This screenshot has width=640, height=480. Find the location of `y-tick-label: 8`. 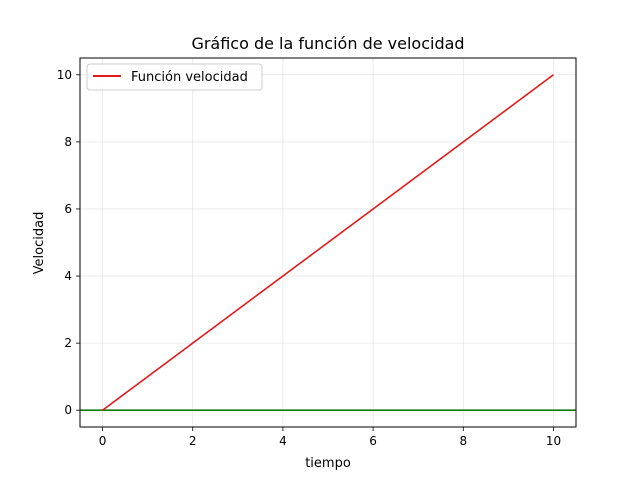

y-tick-label: 8 is located at coordinates (68, 142).